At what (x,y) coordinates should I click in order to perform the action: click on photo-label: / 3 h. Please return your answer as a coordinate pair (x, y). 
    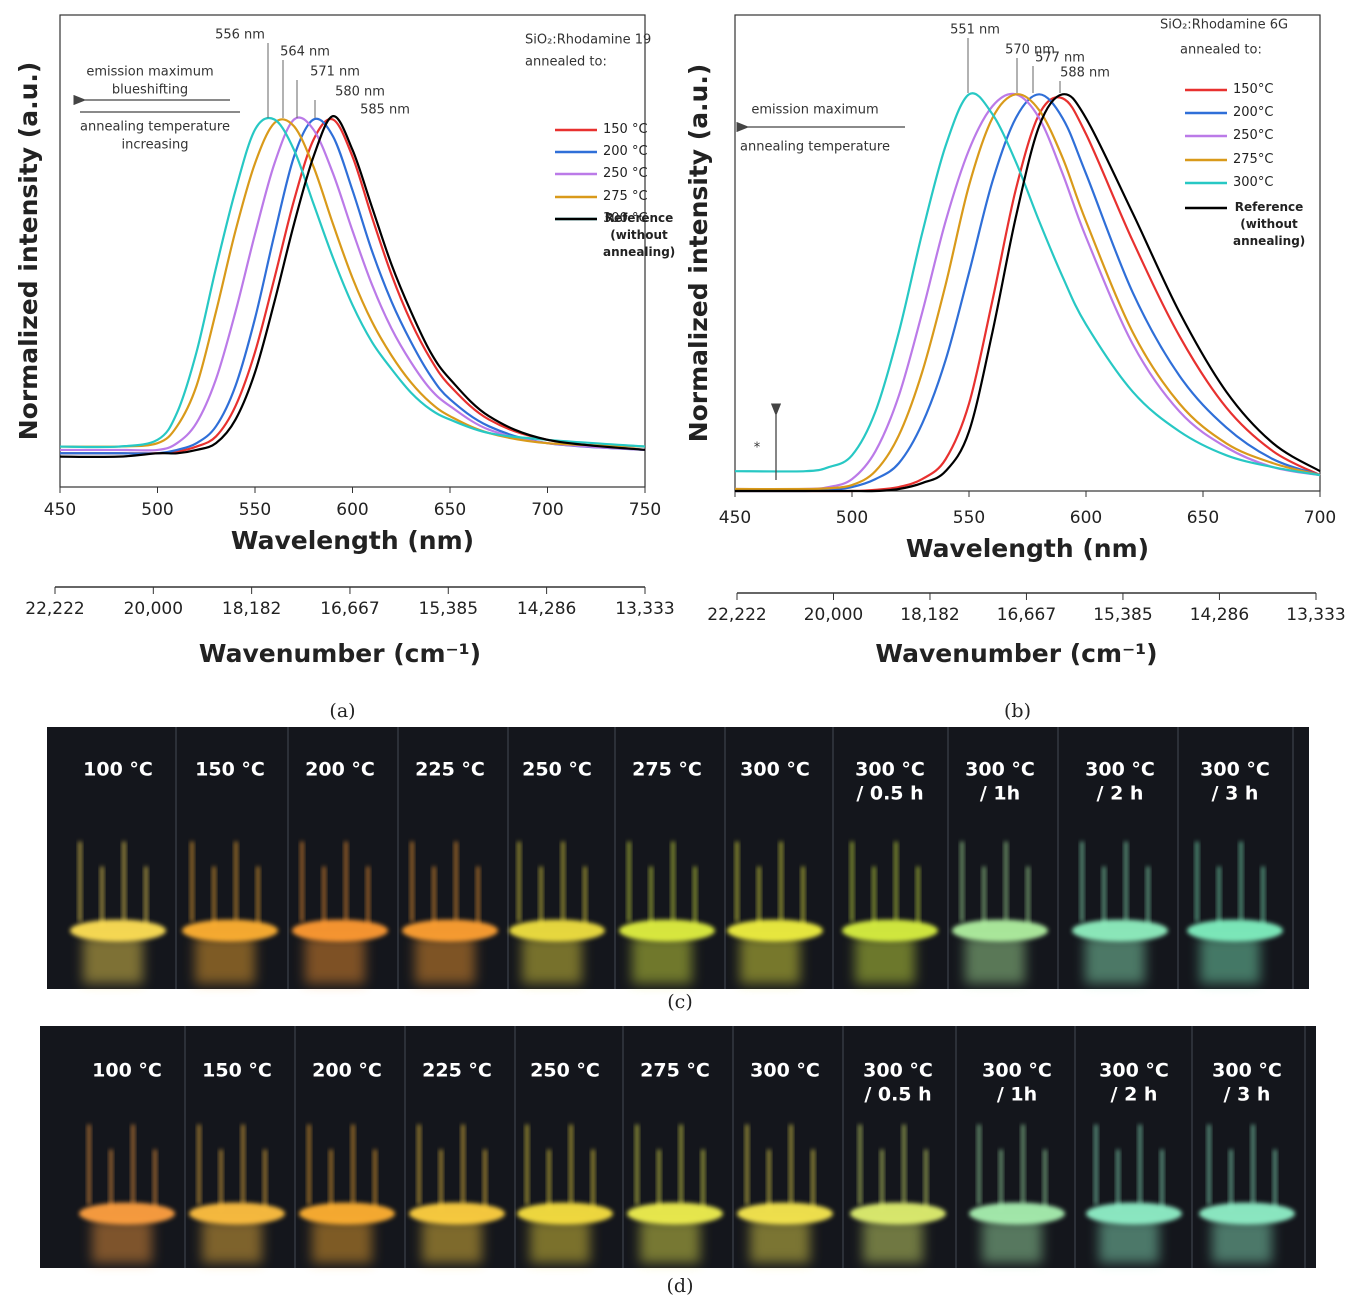
    Looking at the image, I should click on (1235, 794).